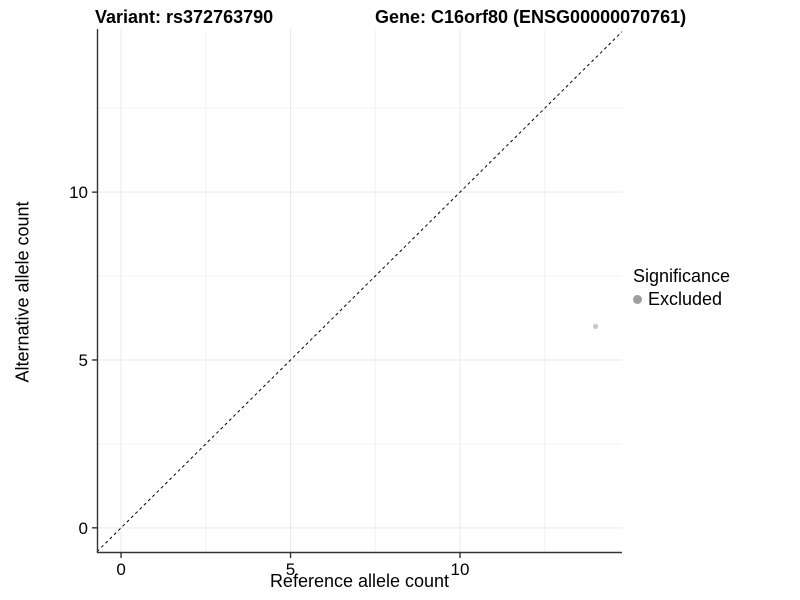 This screenshot has width=800, height=600. I want to click on legend-item: Excluded, so click(681, 299).